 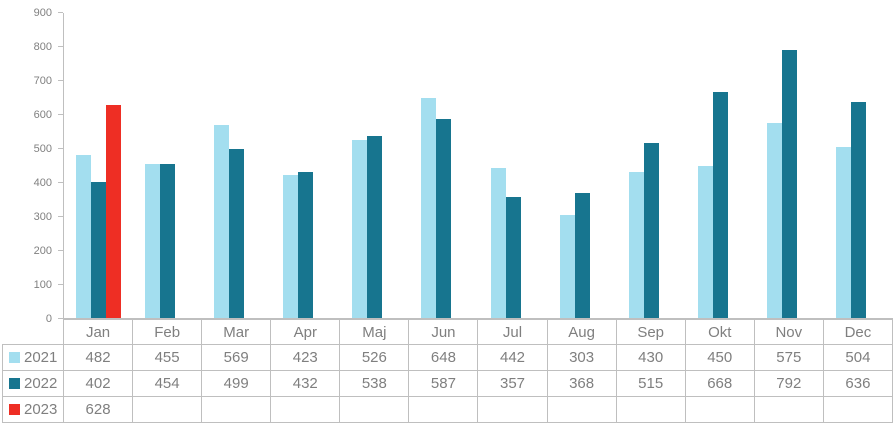 What do you see at coordinates (42, 217) in the screenshot?
I see `y-axis-label-300: 300` at bounding box center [42, 217].